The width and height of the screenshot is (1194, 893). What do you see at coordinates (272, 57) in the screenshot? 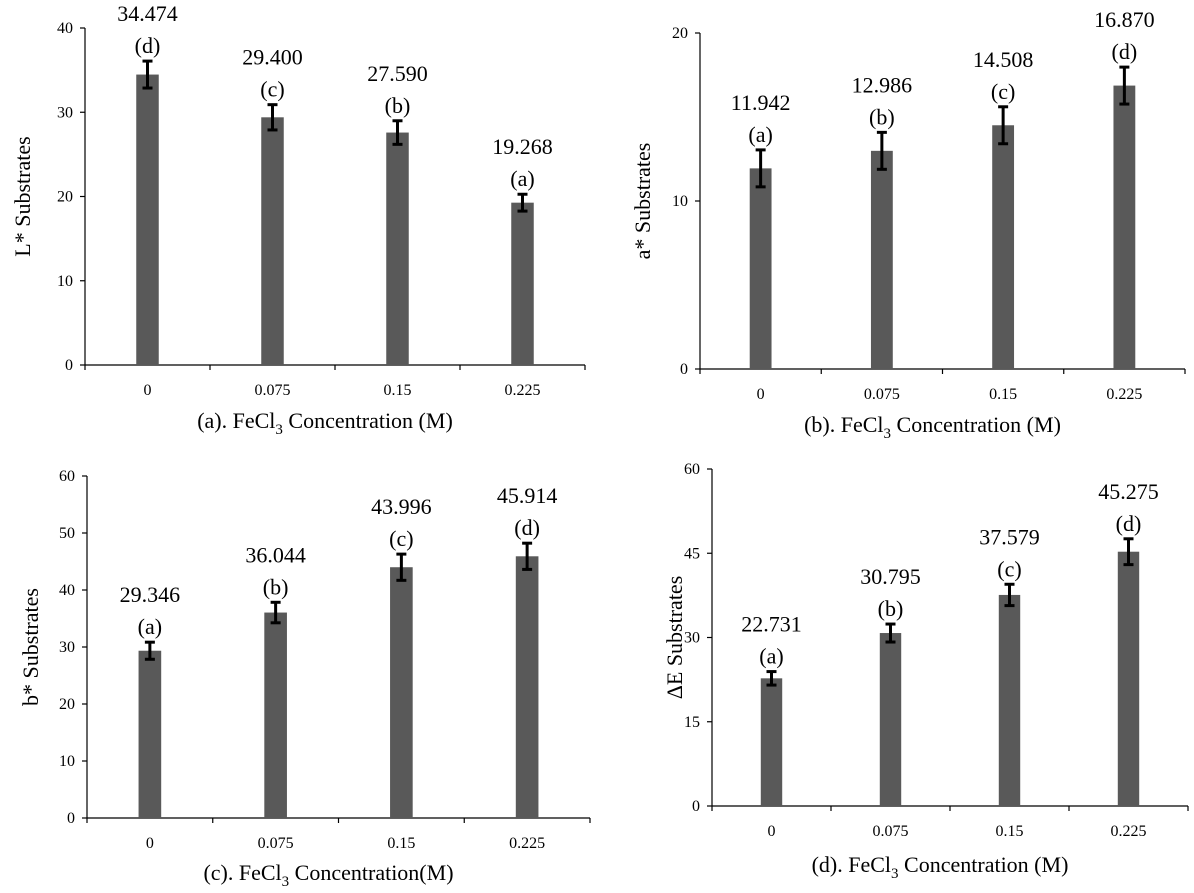
I see `value-label: 29.400` at bounding box center [272, 57].